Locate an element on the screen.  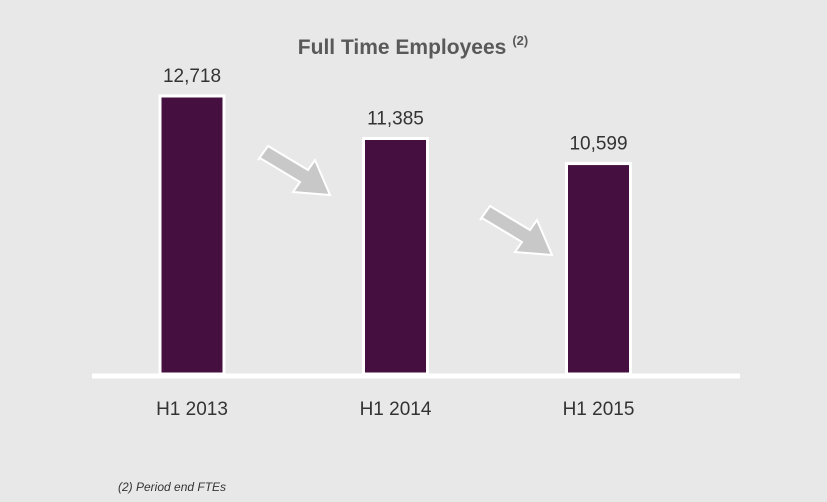
chart-title: Full Time Employees (2) is located at coordinates (413, 45).